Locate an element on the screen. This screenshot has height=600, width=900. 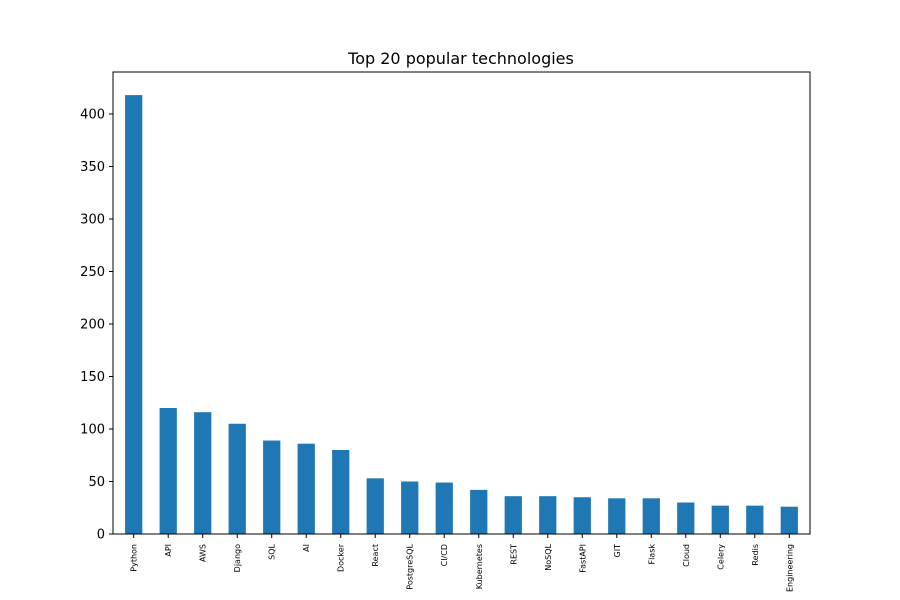
bar-react is located at coordinates (375, 506).